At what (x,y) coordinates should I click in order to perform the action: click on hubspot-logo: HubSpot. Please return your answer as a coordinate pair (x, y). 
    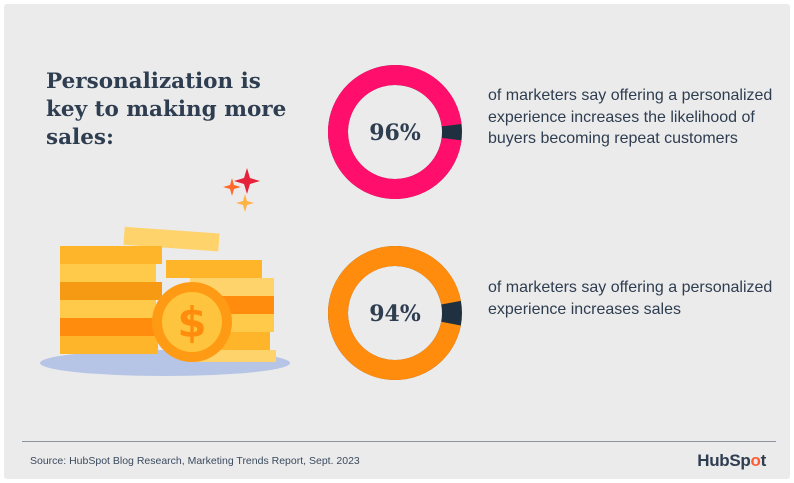
    Looking at the image, I should click on (731, 460).